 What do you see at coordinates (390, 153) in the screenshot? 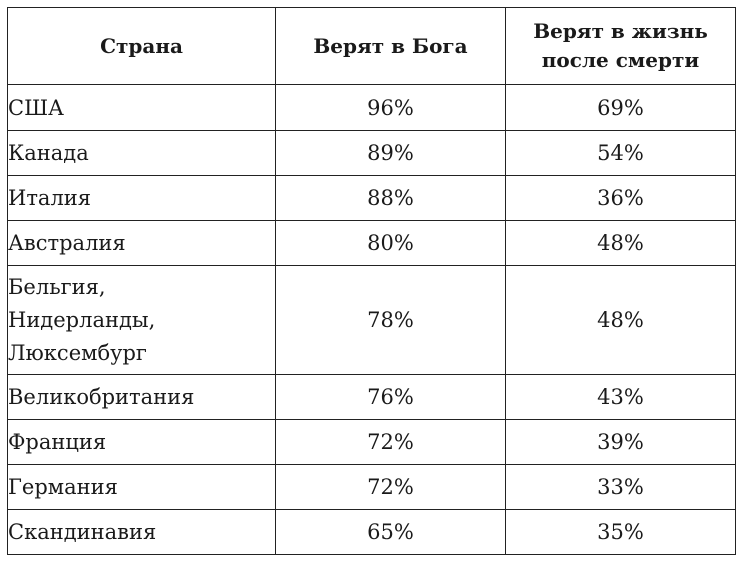
I see `cell-believe-god: 89%` at bounding box center [390, 153].